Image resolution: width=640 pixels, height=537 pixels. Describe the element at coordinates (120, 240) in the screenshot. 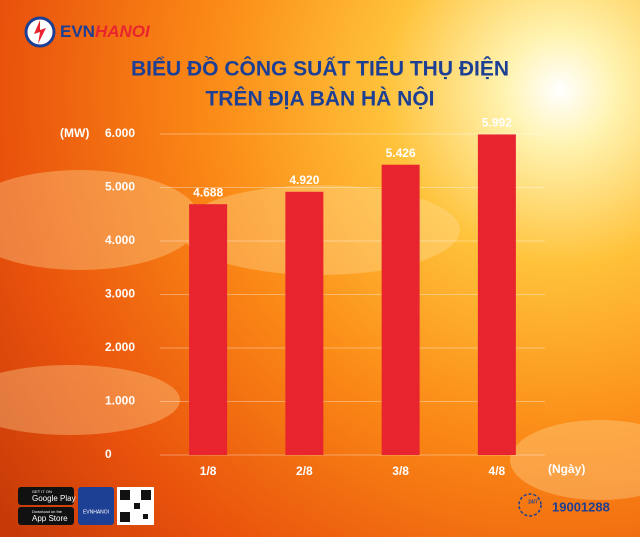

I see `y-tick-label: 4.000` at that location.